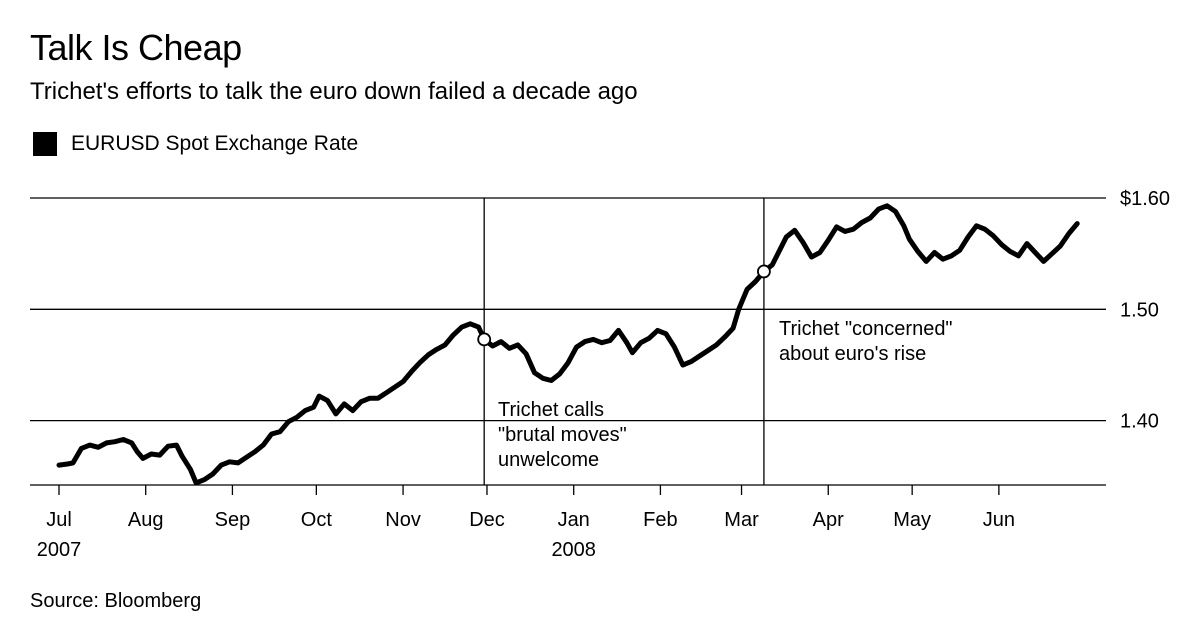 The image size is (1200, 637). What do you see at coordinates (1139, 422) in the screenshot?
I see `y-tick-label: 1.40` at bounding box center [1139, 422].